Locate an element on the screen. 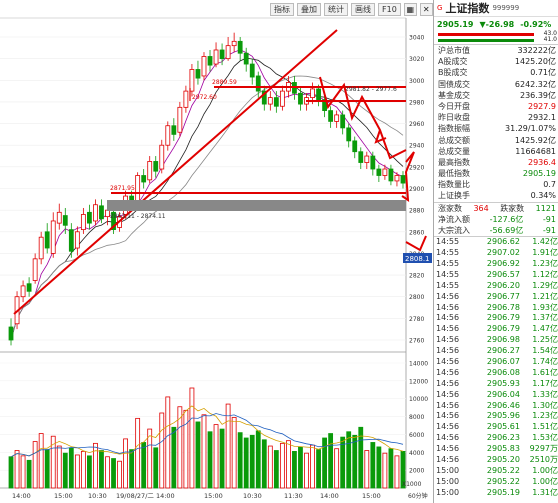 The width and height of the screenshot is (558, 503). down-count: 364 is located at coordinates (481, 208).